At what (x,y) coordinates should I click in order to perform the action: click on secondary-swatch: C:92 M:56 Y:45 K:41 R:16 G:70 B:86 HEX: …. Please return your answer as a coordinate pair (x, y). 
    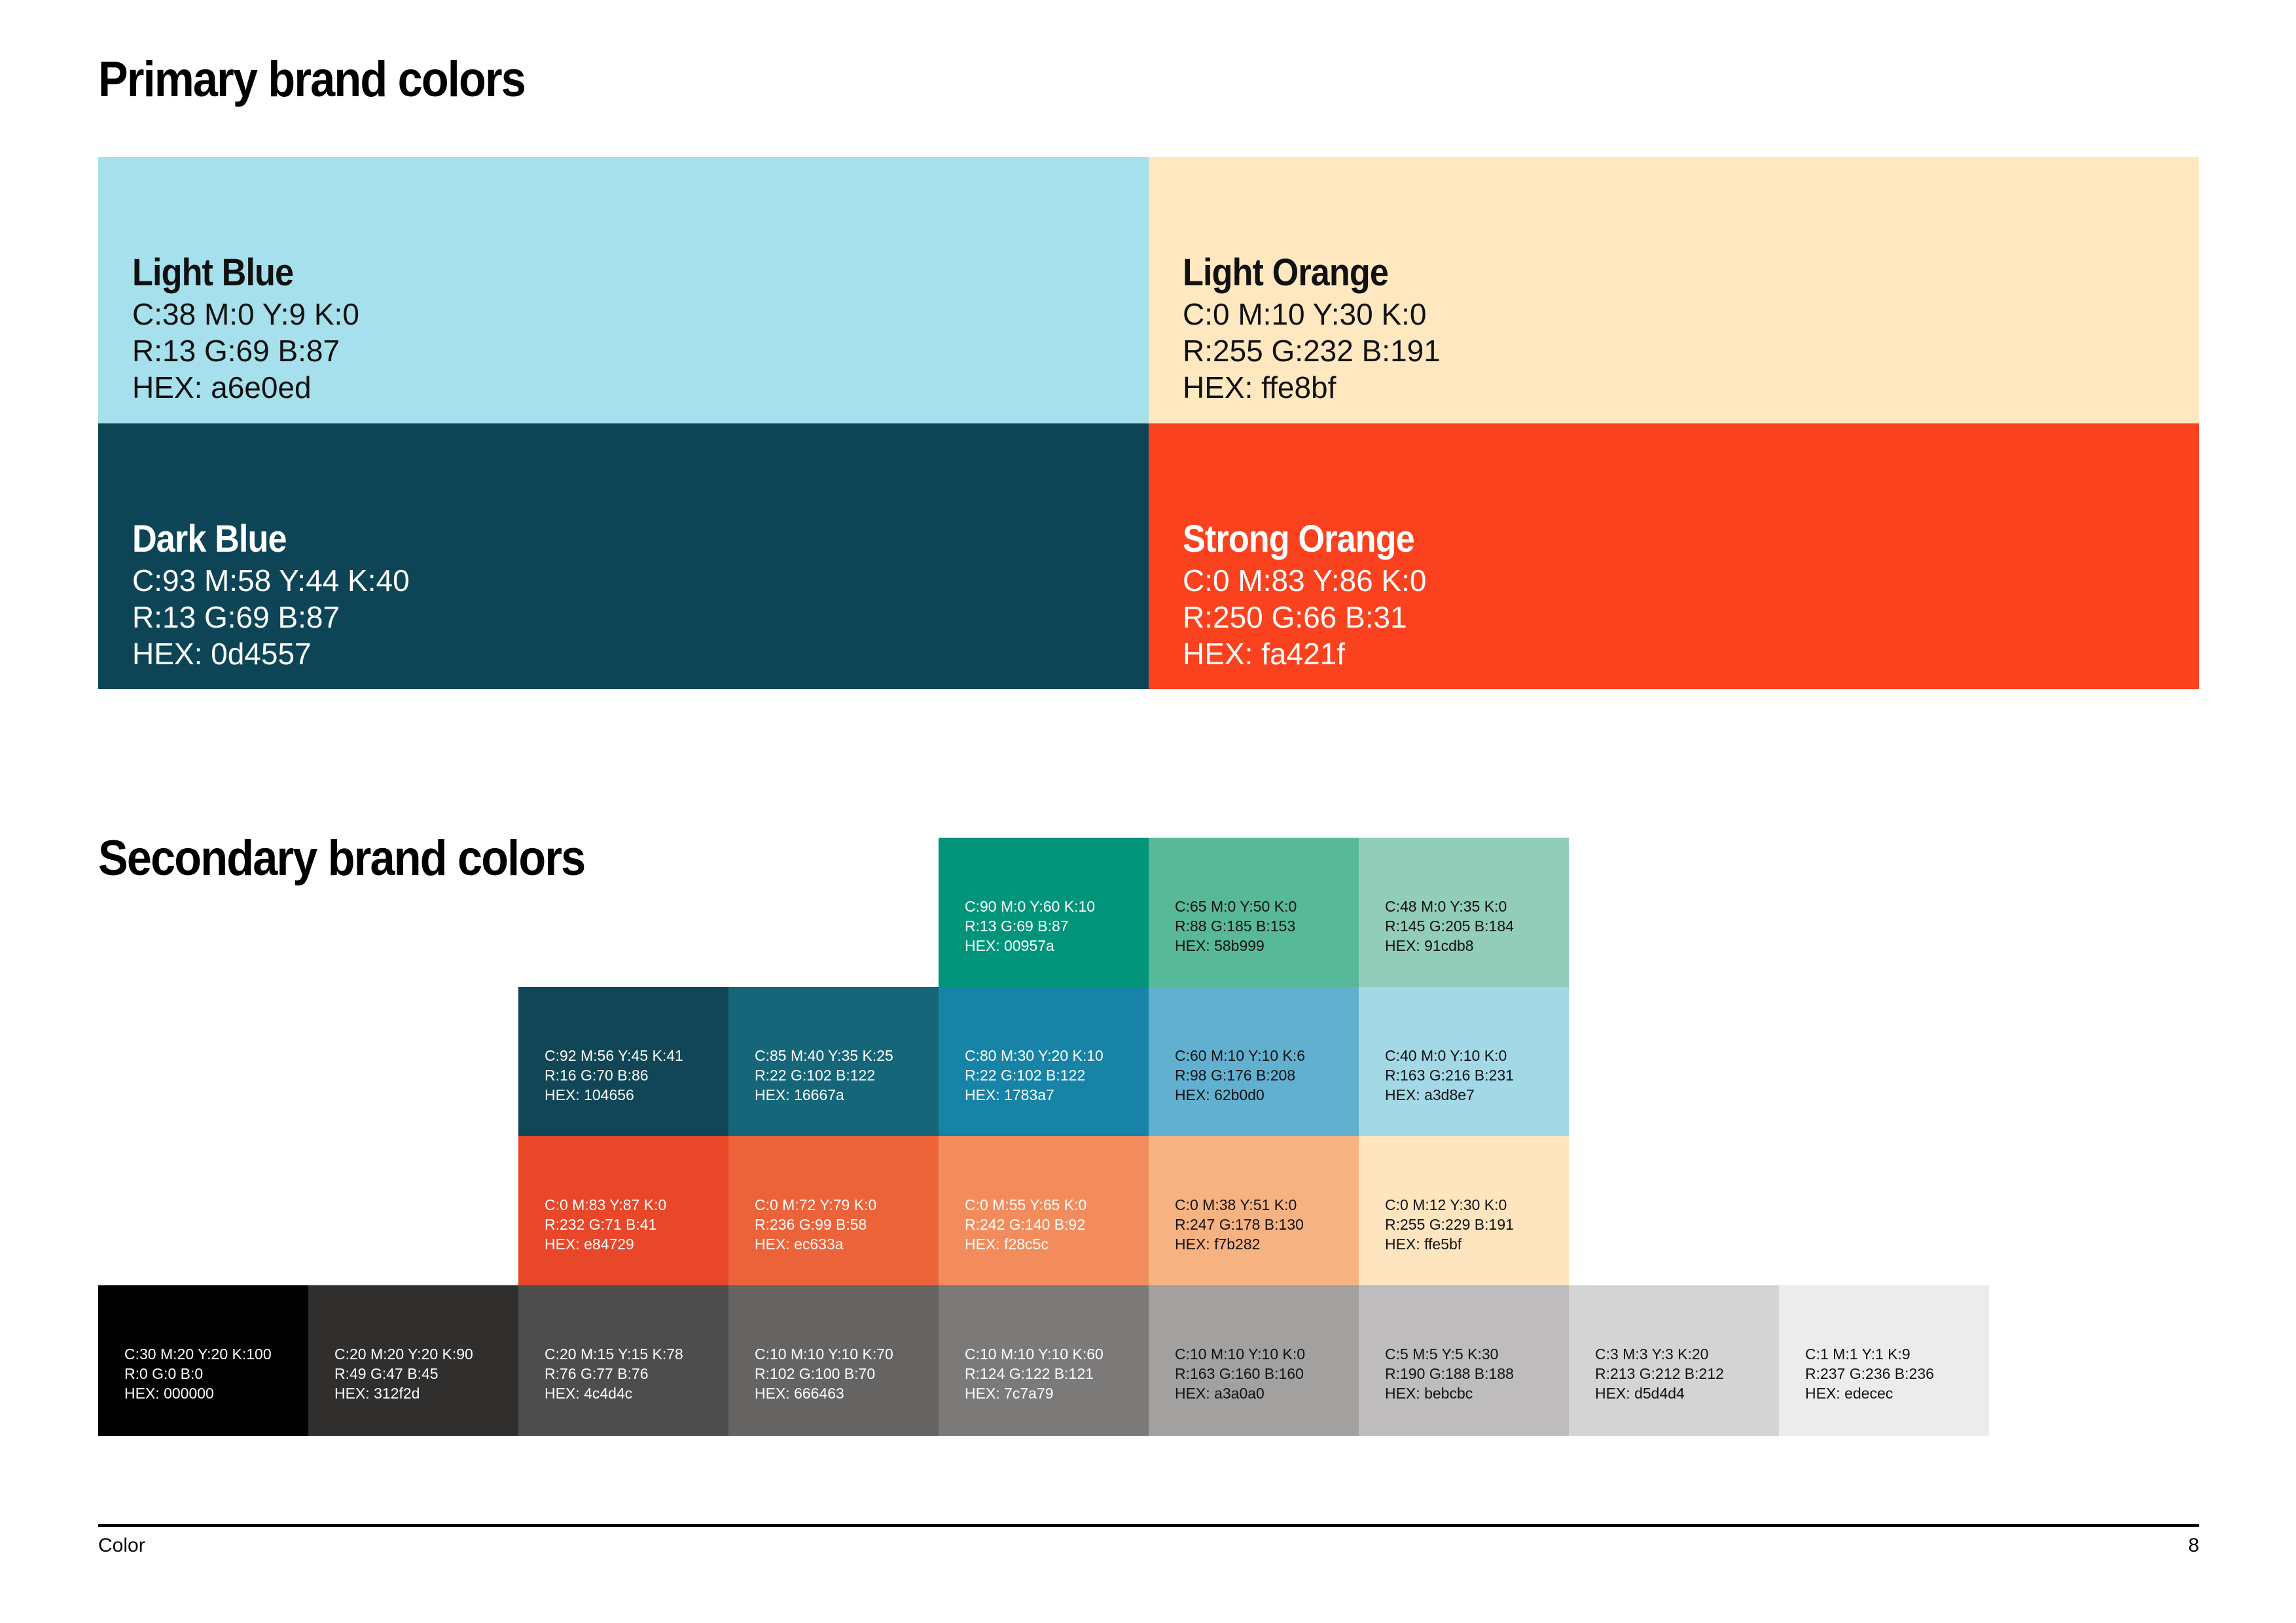
    Looking at the image, I should click on (623, 1062).